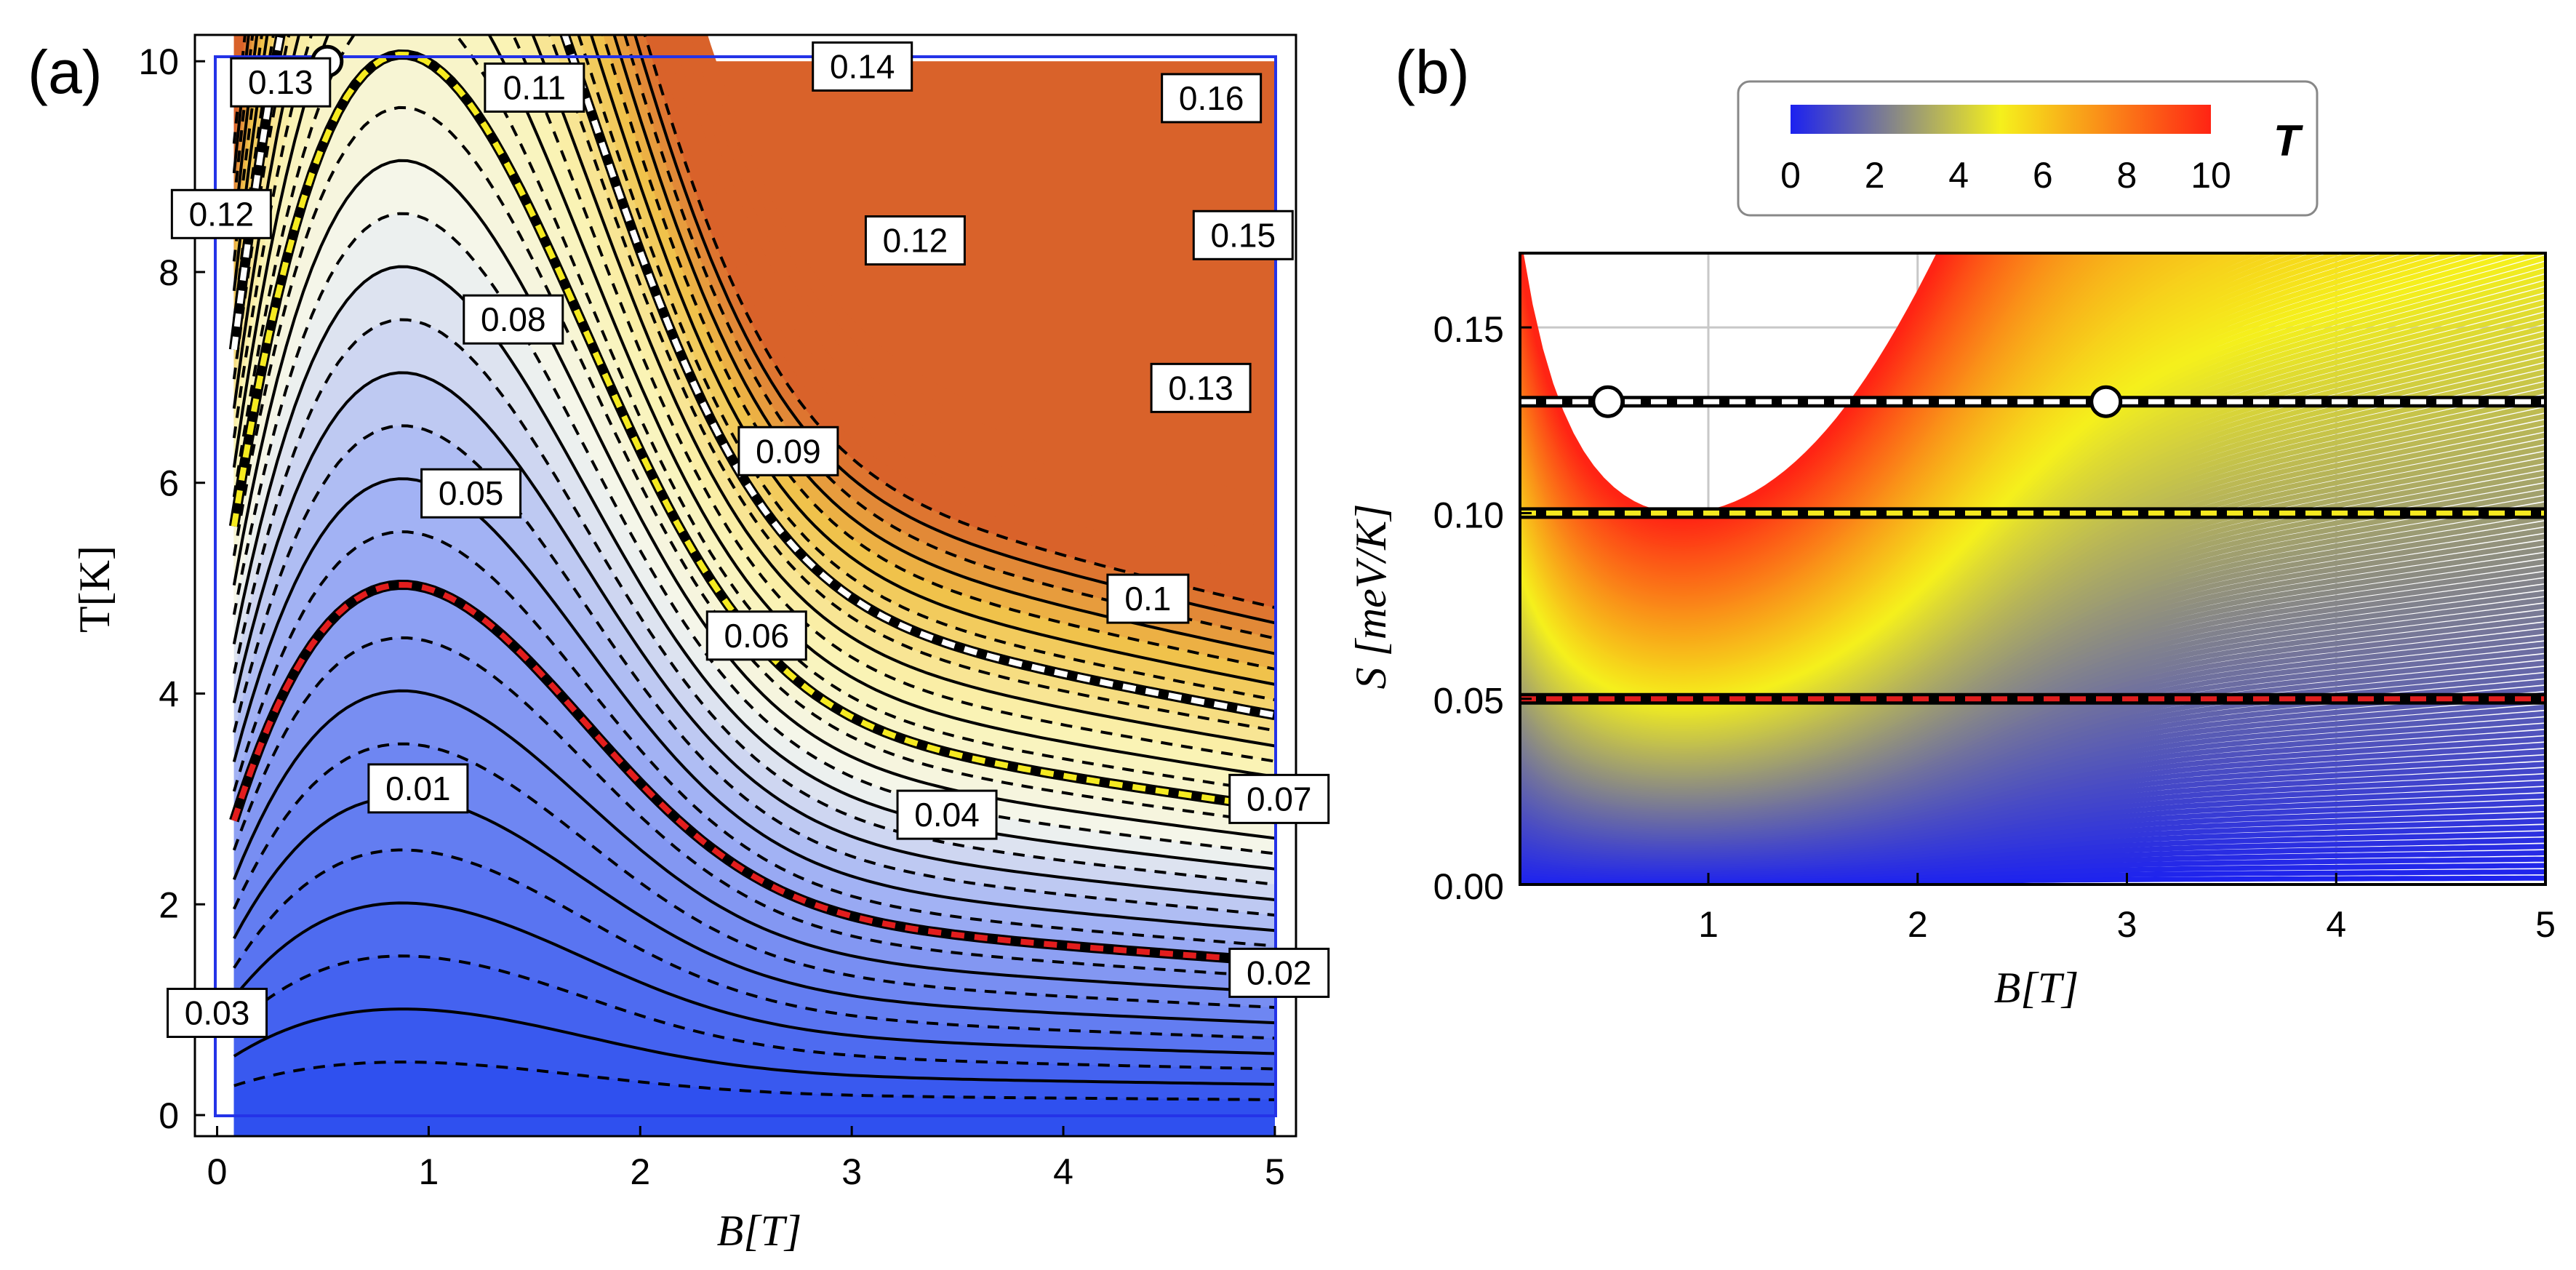  I want to click on y-tick-label: 4, so click(169, 694).